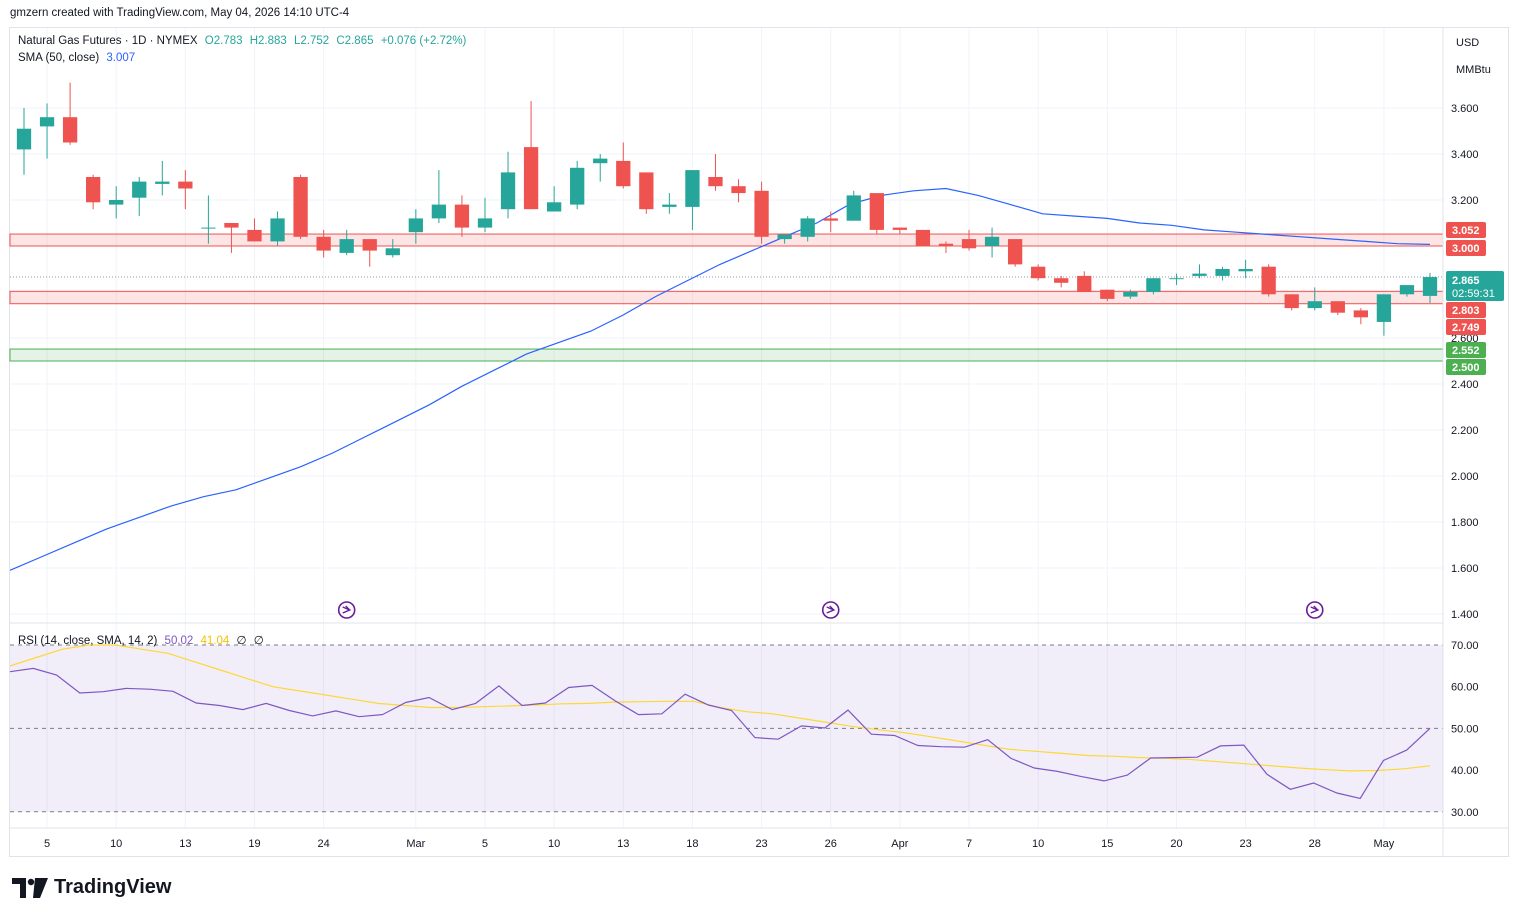 This screenshot has height=917, width=1519. What do you see at coordinates (215, 641) in the screenshot?
I see `rsi-ma-value: 41.04` at bounding box center [215, 641].